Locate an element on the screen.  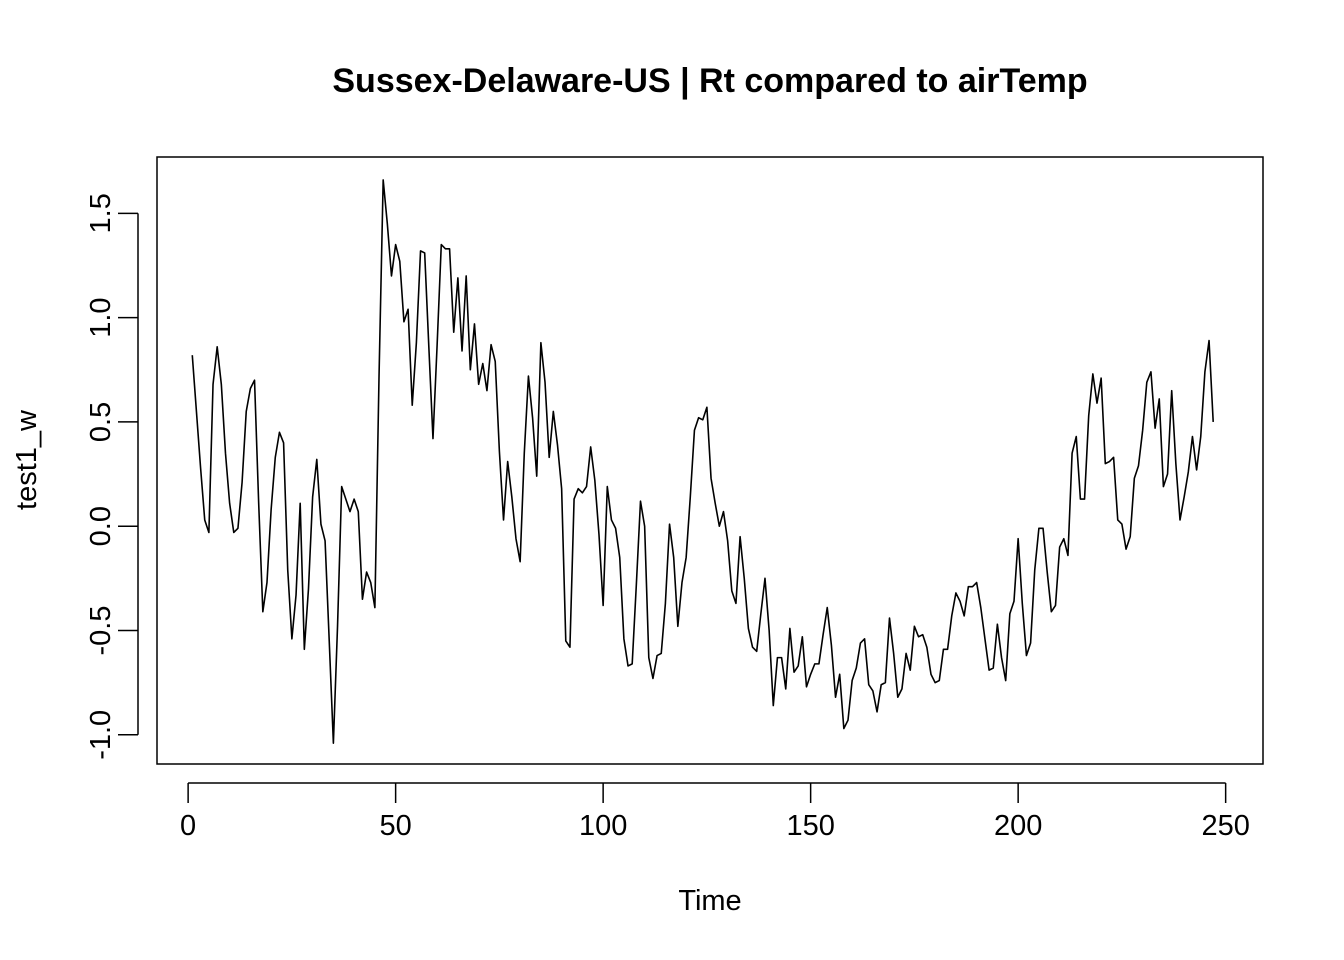
y-tick-label: 0.5 is located at coordinates (101, 422).